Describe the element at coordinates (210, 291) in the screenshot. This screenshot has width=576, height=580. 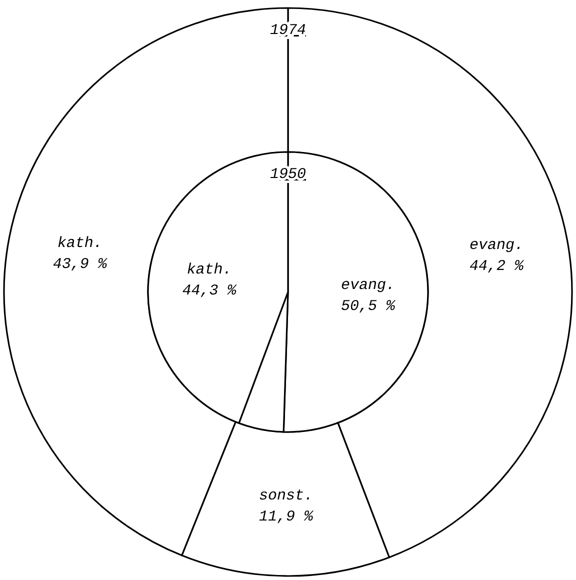
I see `data-label: 44,3 %` at that location.